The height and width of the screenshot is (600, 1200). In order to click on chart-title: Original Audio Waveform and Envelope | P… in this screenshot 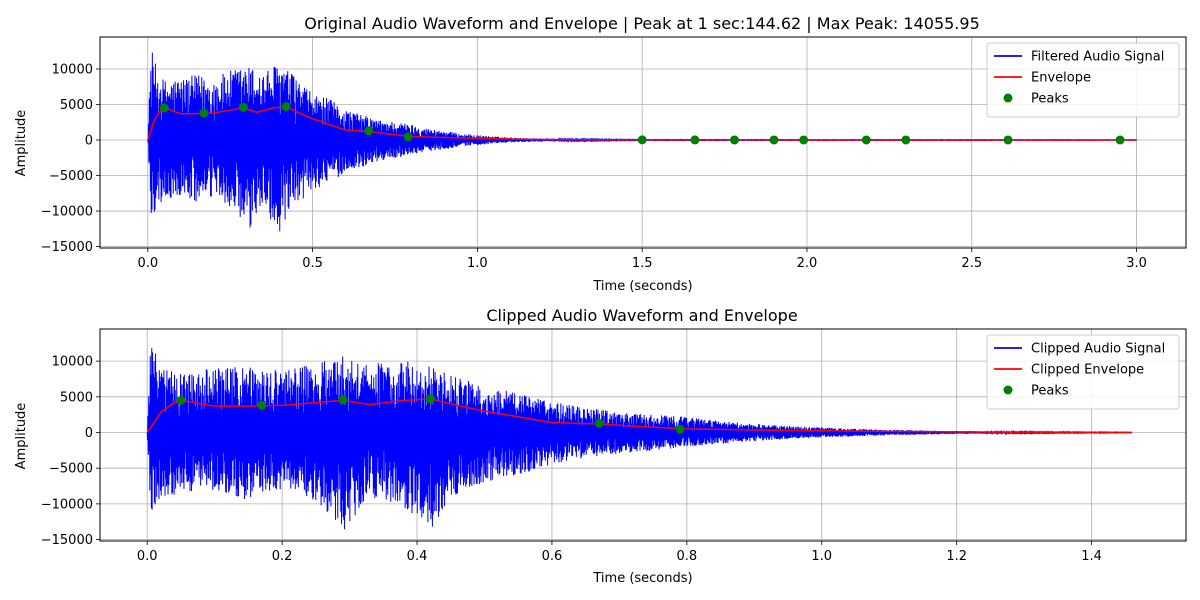, I will do `click(642, 23)`.